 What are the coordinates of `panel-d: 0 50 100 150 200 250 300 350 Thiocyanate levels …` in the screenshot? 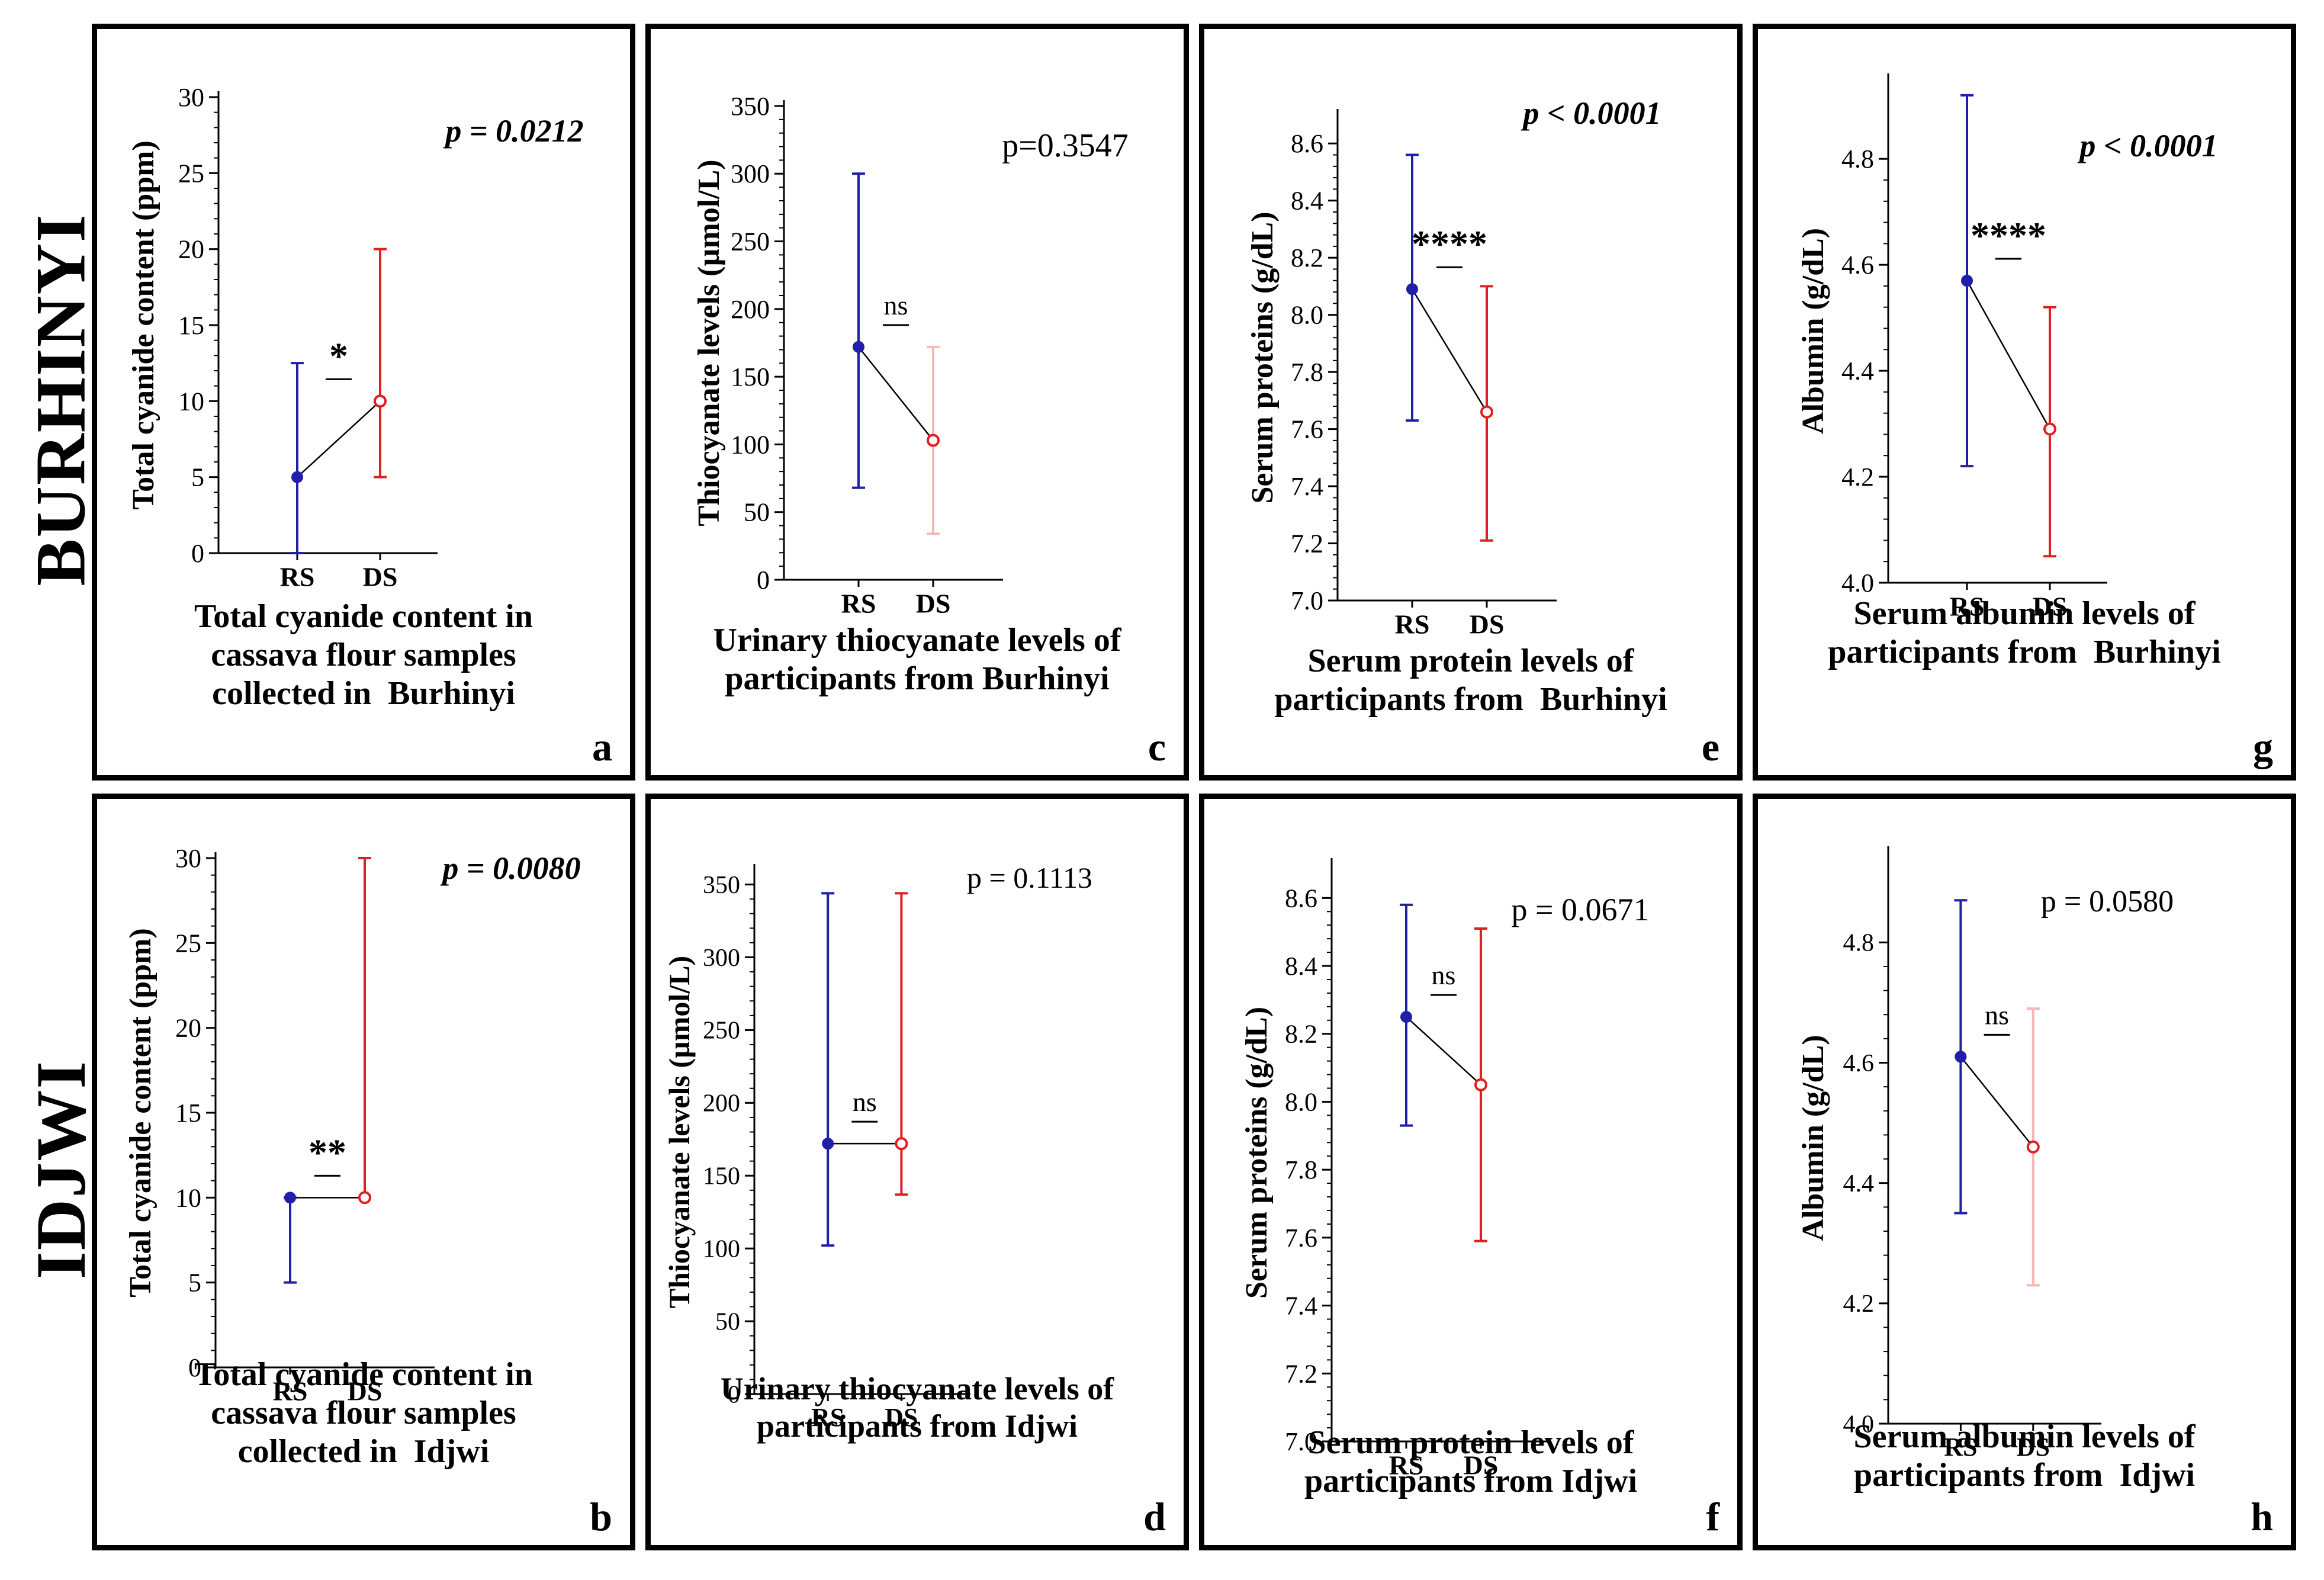 It's located at (917, 1172).